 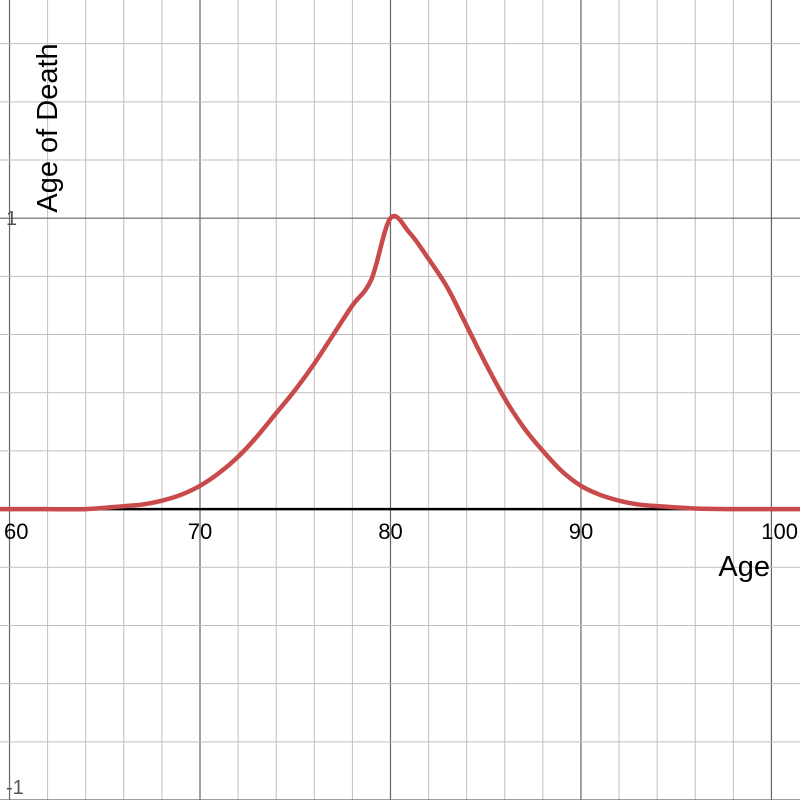 I want to click on x-tick-label: 60, so click(x=16, y=531).